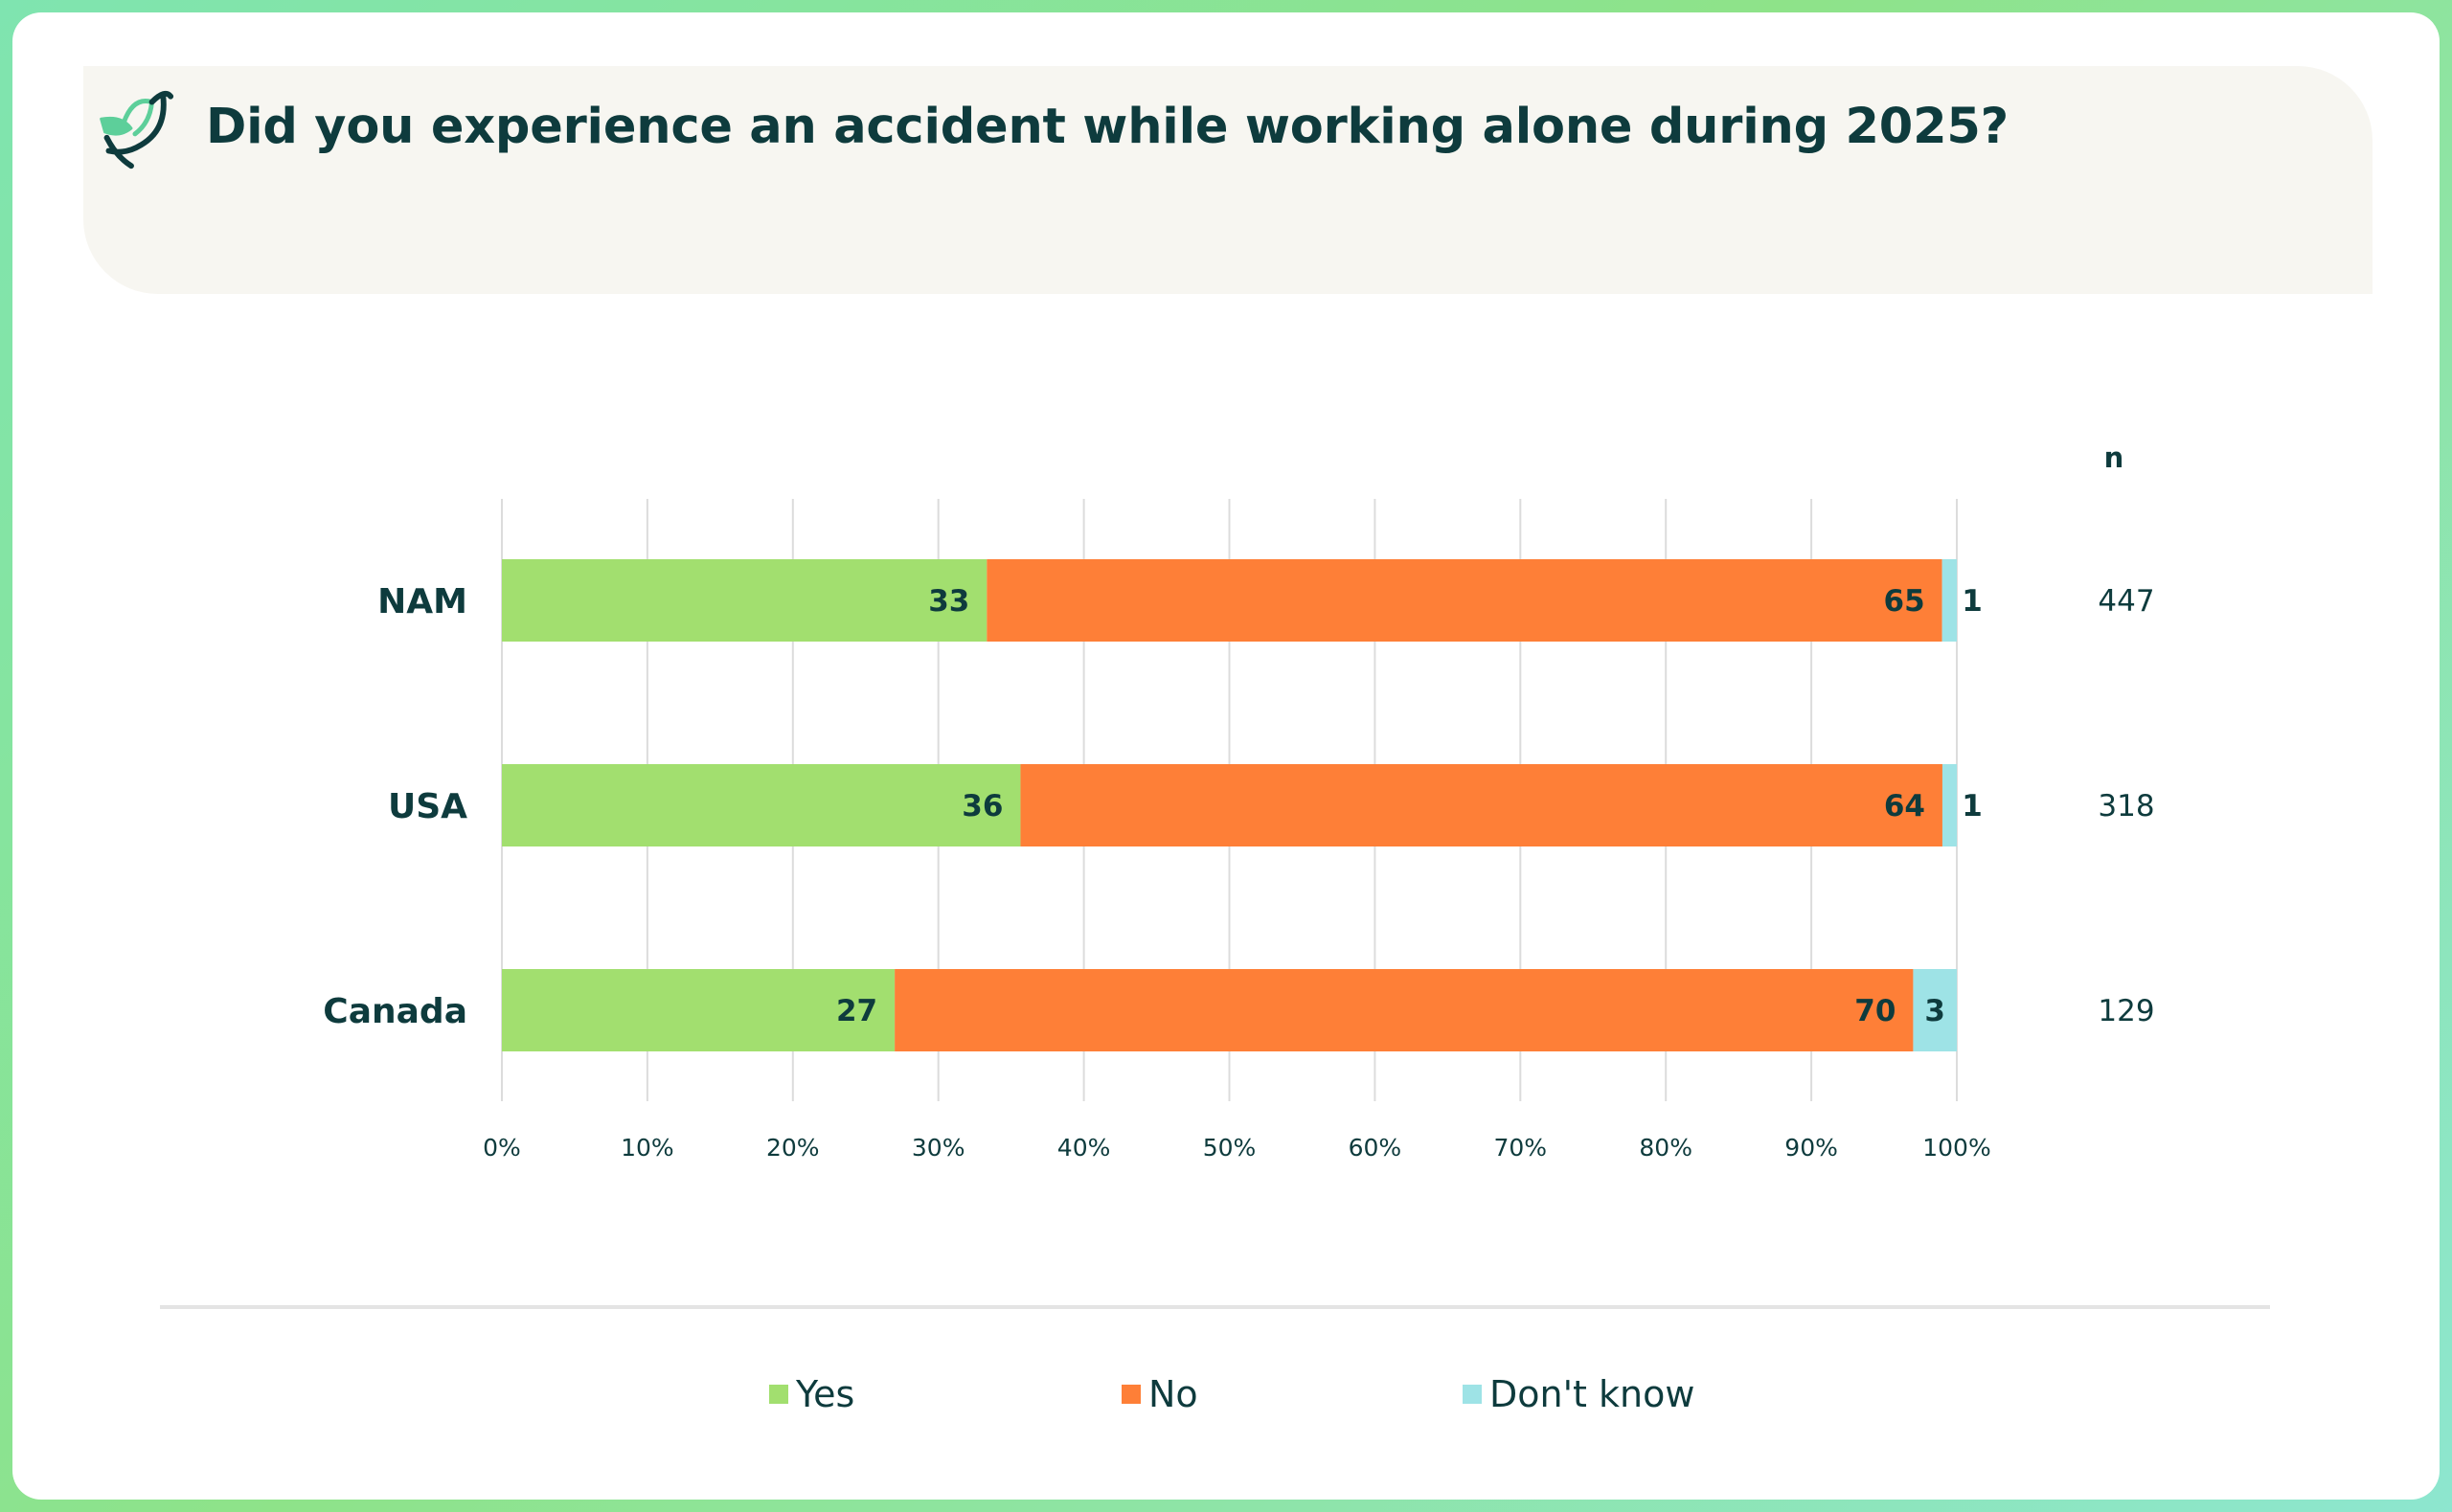  What do you see at coordinates (2126, 601) in the screenshot?
I see `n-value: 447` at bounding box center [2126, 601].